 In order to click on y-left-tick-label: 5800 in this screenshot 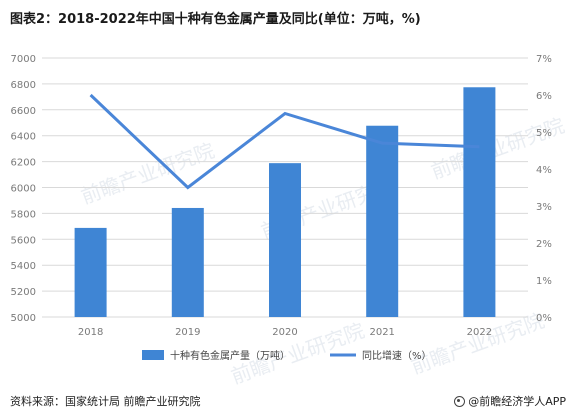, I will do `click(23, 214)`.